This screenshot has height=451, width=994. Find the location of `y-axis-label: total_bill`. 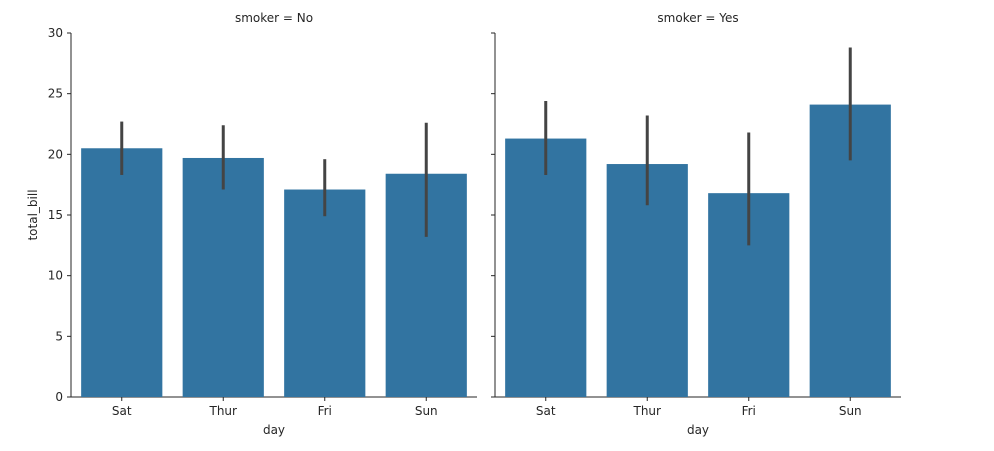

y-axis-label: total_bill is located at coordinates (33, 214).